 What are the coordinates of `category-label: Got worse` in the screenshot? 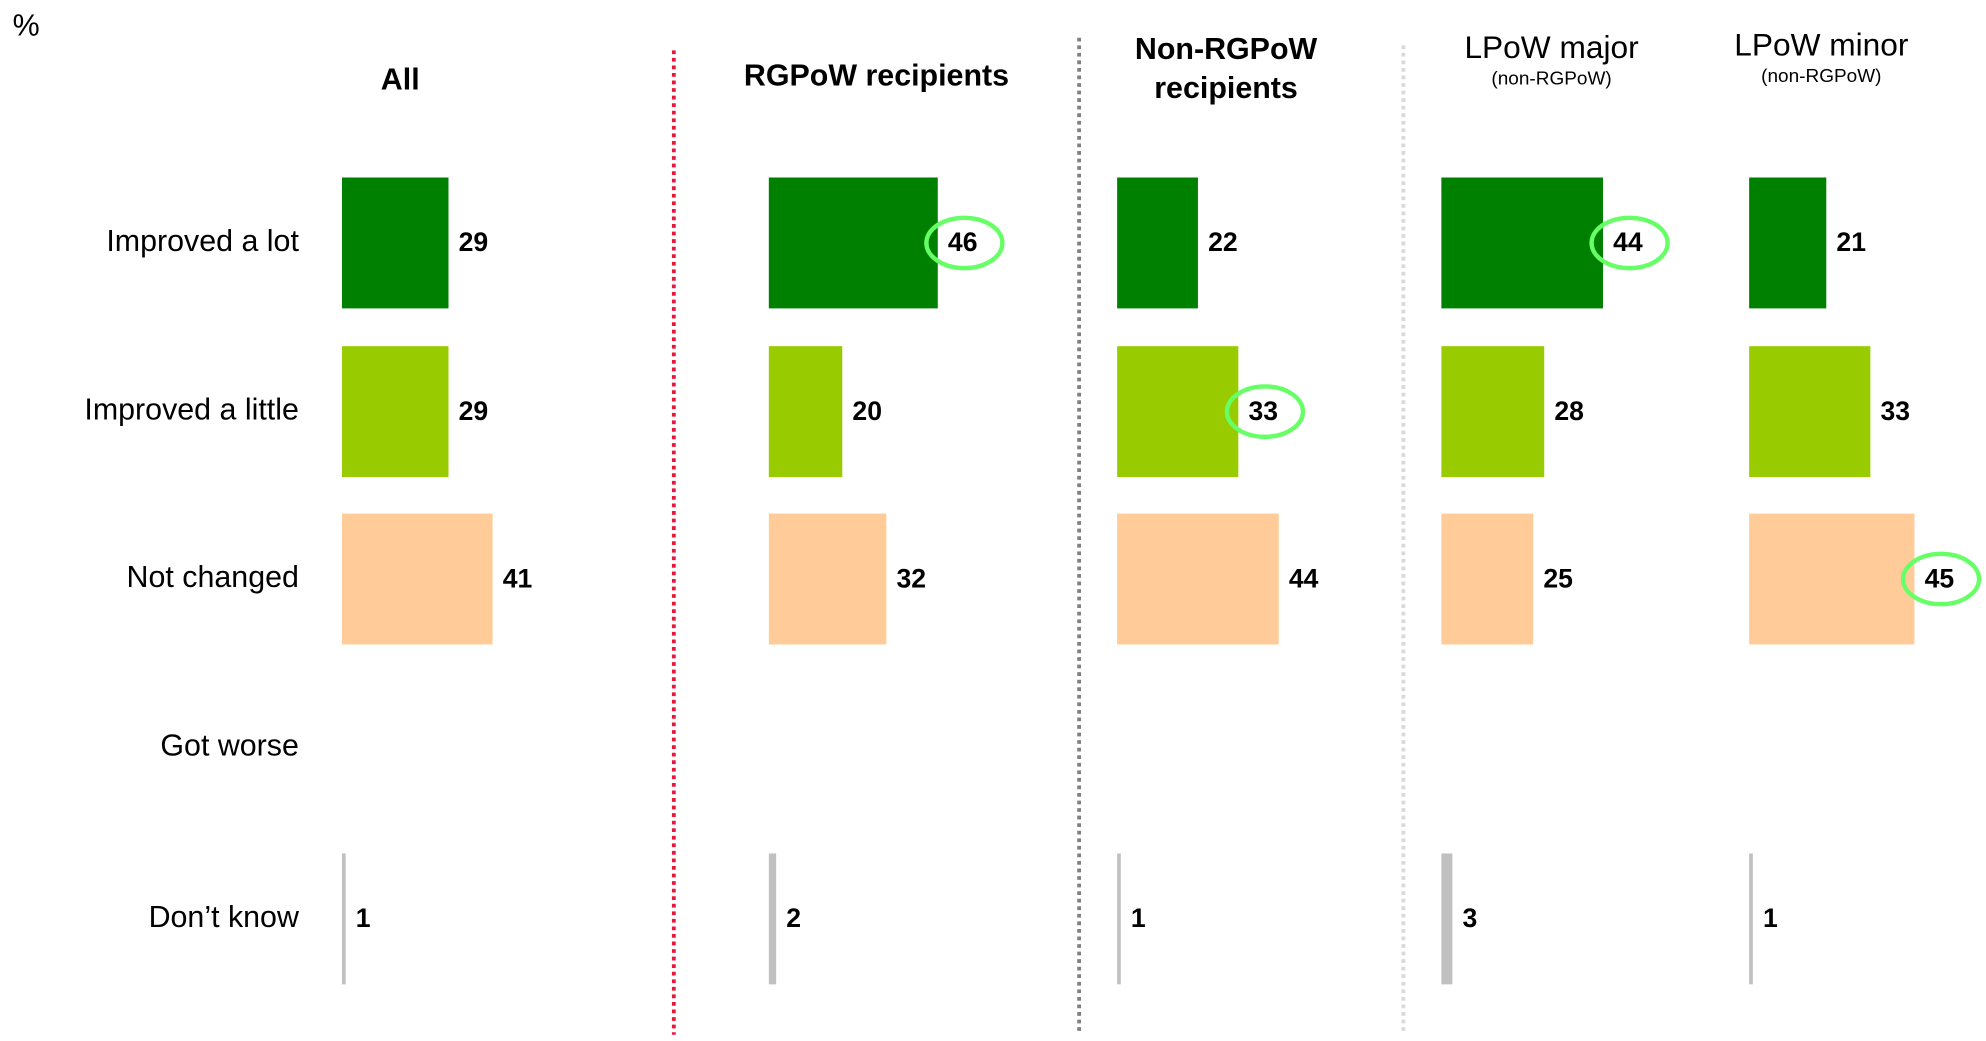 It's located at (229, 746).